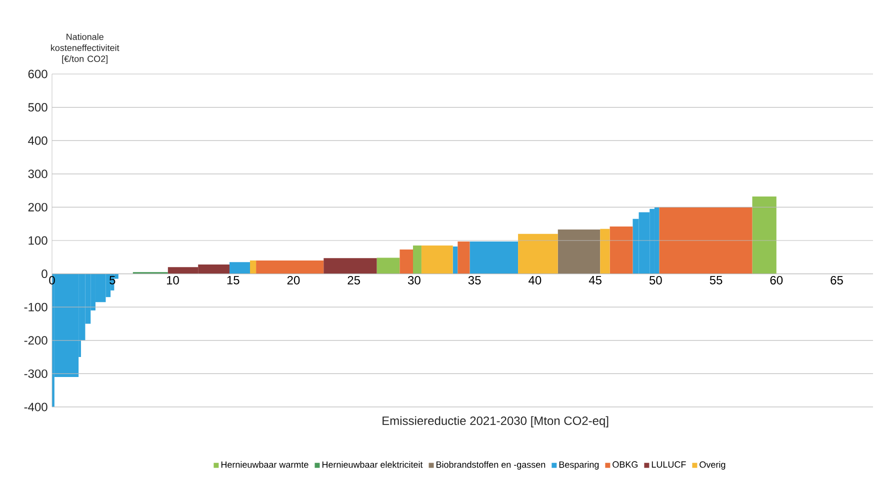 Image resolution: width=881 pixels, height=489 pixels. I want to click on legend-label: Overig, so click(713, 465).